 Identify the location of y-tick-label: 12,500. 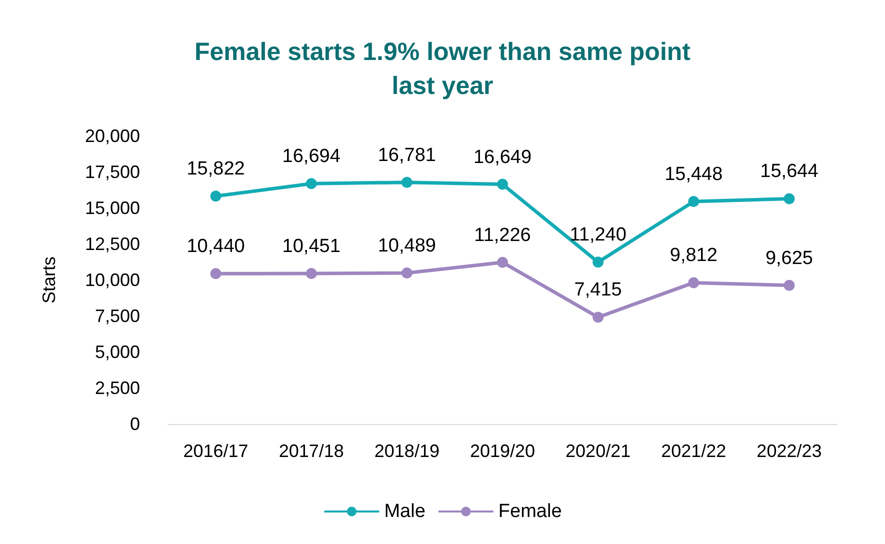
(112, 244).